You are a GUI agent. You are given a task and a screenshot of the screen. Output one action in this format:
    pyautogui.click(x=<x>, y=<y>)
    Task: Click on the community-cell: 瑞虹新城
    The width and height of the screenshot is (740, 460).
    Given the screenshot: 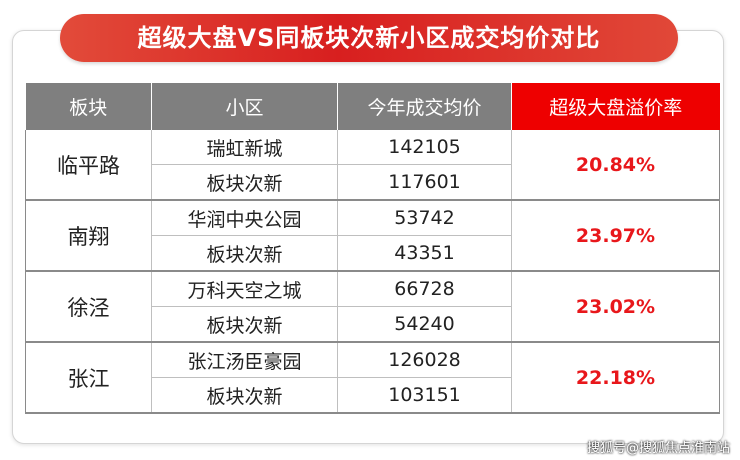 What is the action you would take?
    pyautogui.click(x=244, y=147)
    